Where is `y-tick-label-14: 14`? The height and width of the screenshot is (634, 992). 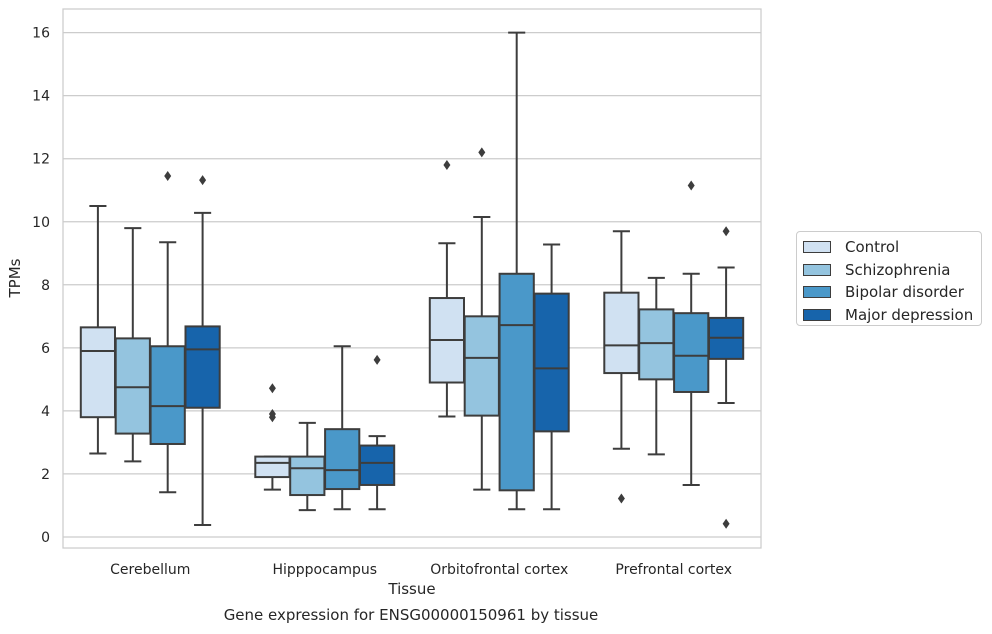
y-tick-label-14: 14 is located at coordinates (41, 97).